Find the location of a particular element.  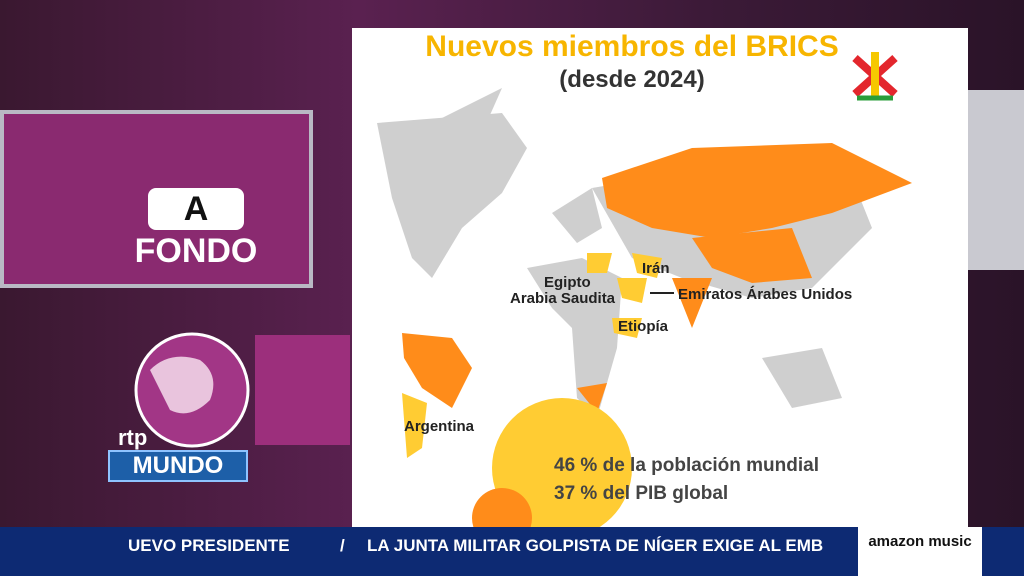

stat: 37 % del PIB global is located at coordinates (641, 493).